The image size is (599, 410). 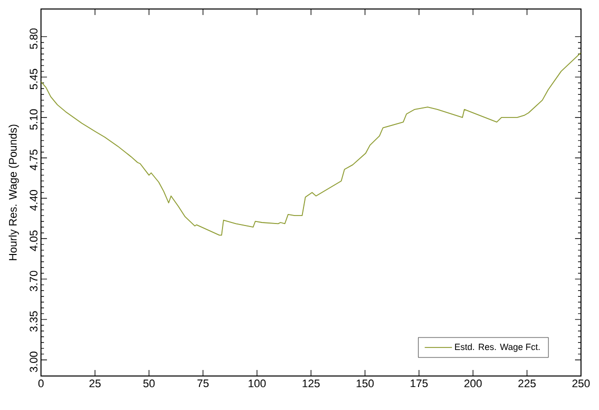 I want to click on y-tick-label: 5.45, so click(x=34, y=79).